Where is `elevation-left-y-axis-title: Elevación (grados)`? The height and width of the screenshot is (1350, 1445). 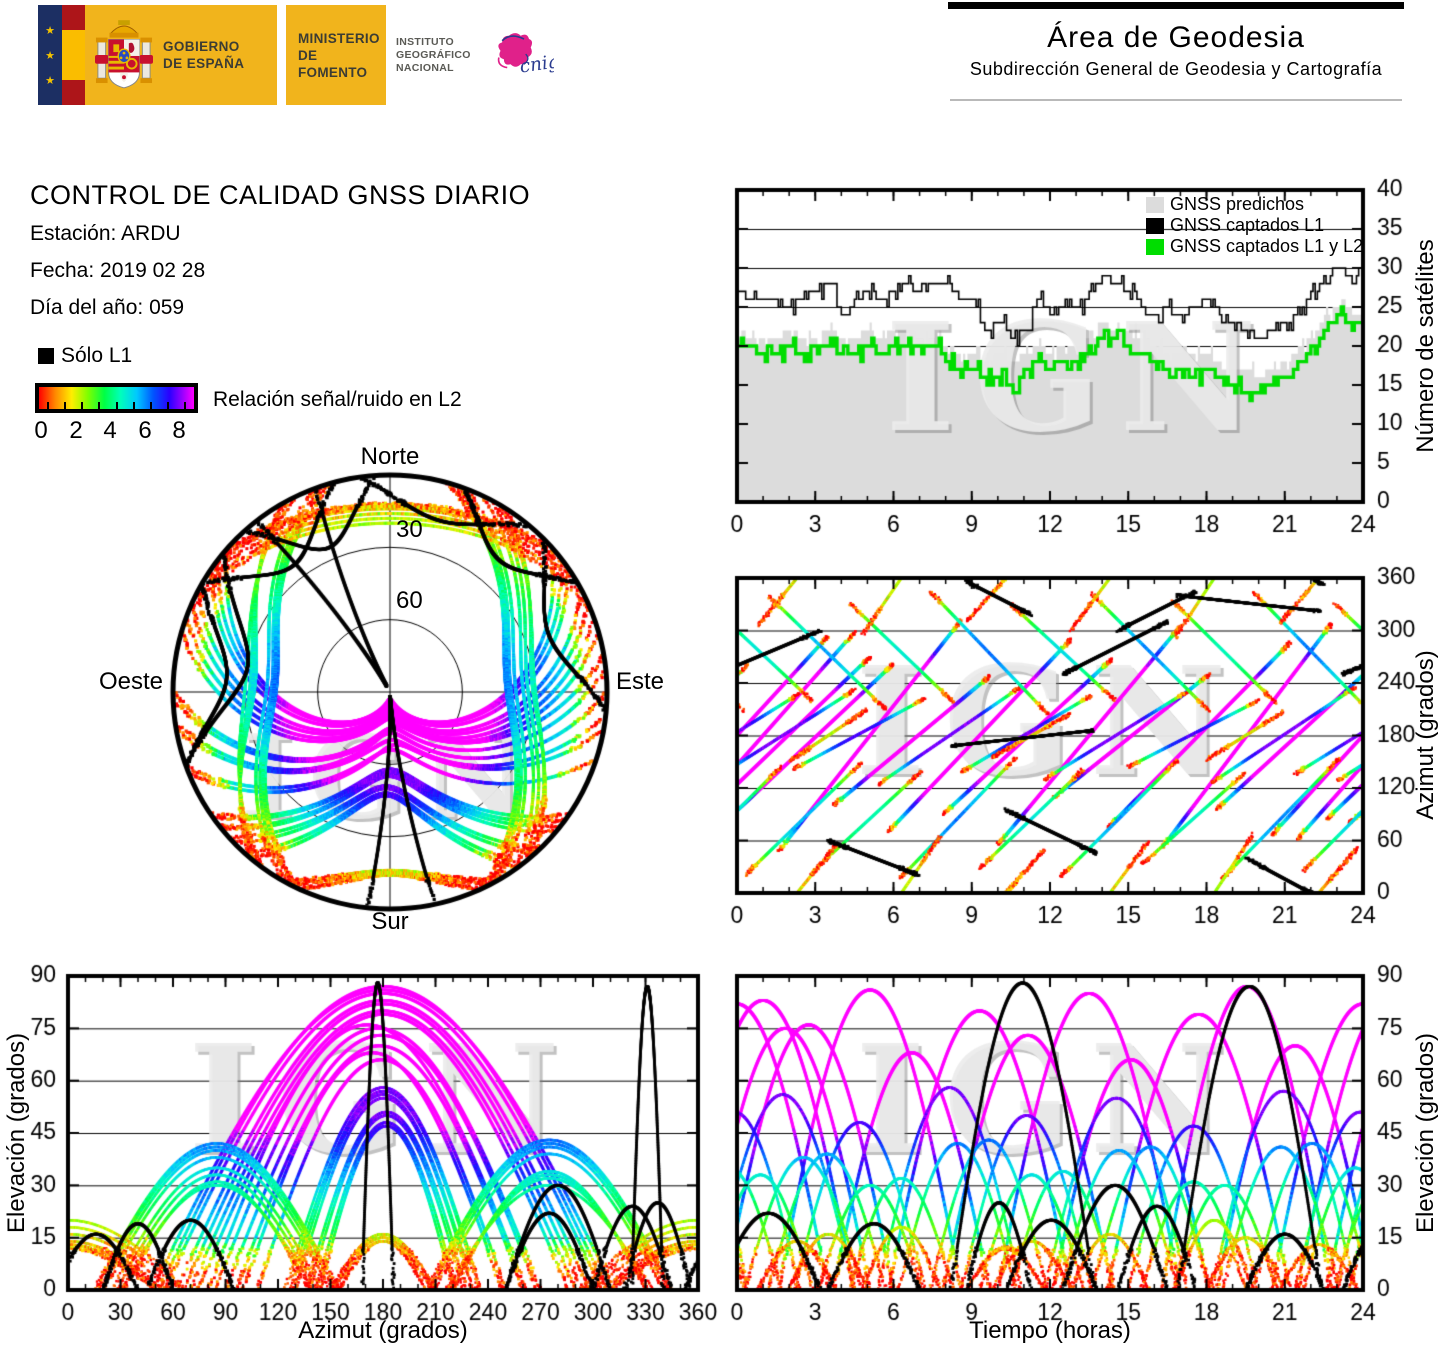 elevation-left-y-axis-title: Elevación (grados) is located at coordinates (16, 1133).